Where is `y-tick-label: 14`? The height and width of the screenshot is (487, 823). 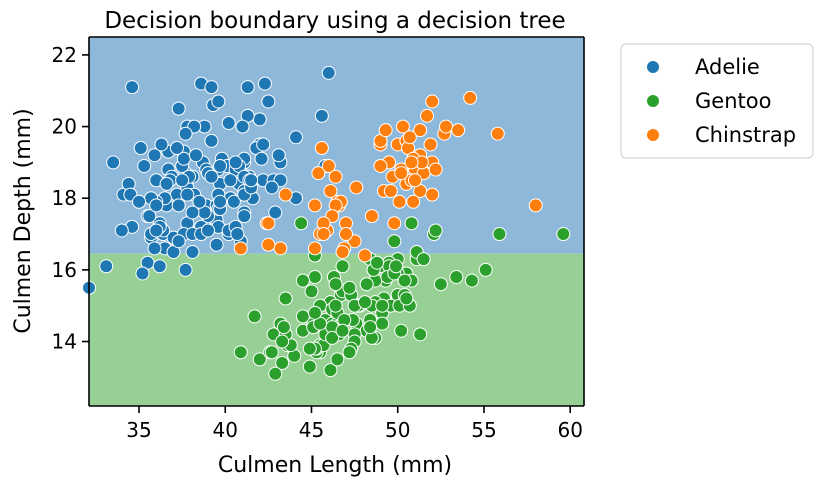
y-tick-label: 14 is located at coordinates (64, 342).